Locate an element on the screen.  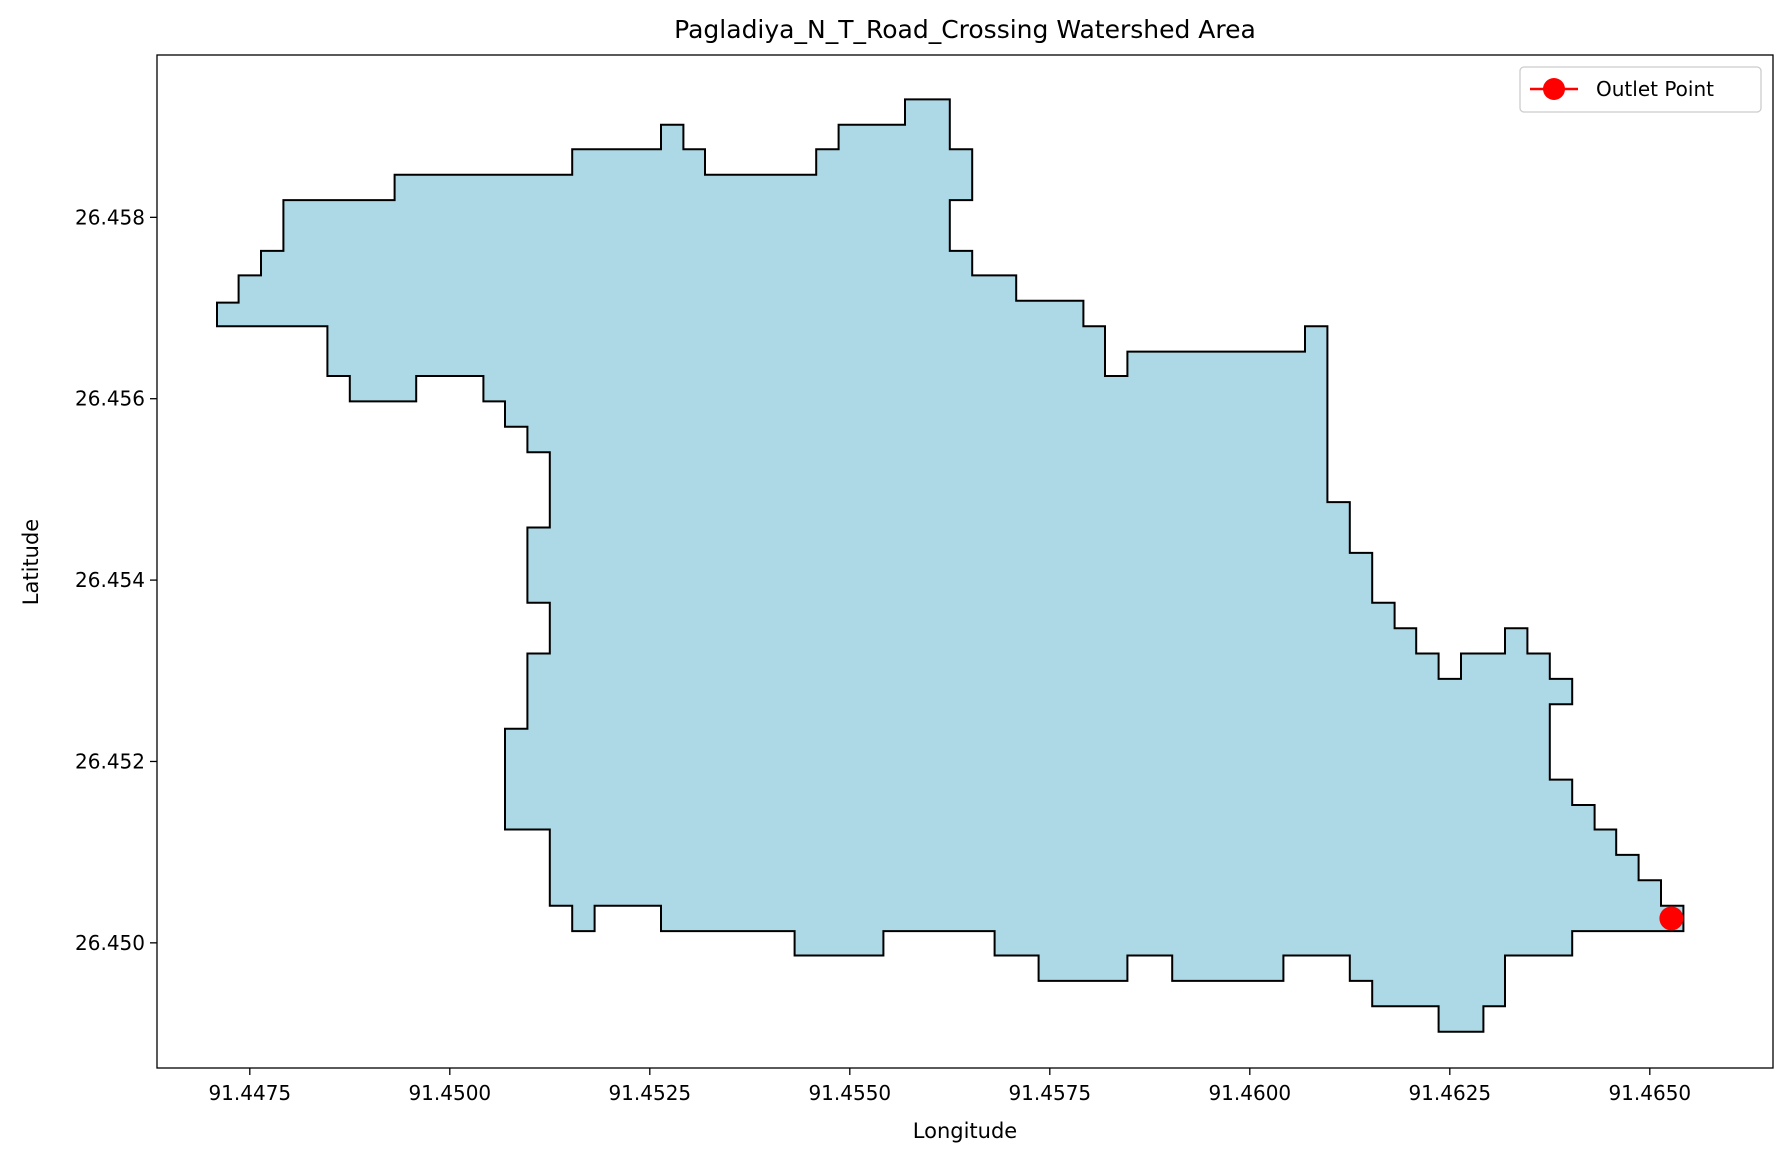
x-tick-label: 91.4500 is located at coordinates (449, 1093).